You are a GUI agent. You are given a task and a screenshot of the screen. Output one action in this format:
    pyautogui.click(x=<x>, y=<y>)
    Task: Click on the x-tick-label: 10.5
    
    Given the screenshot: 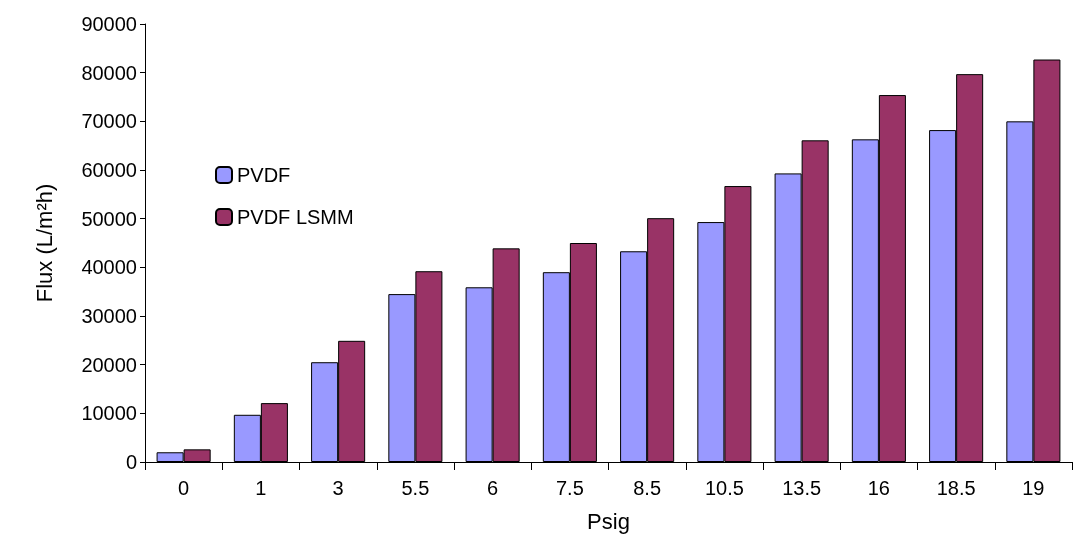 What is the action you would take?
    pyautogui.click(x=724, y=488)
    